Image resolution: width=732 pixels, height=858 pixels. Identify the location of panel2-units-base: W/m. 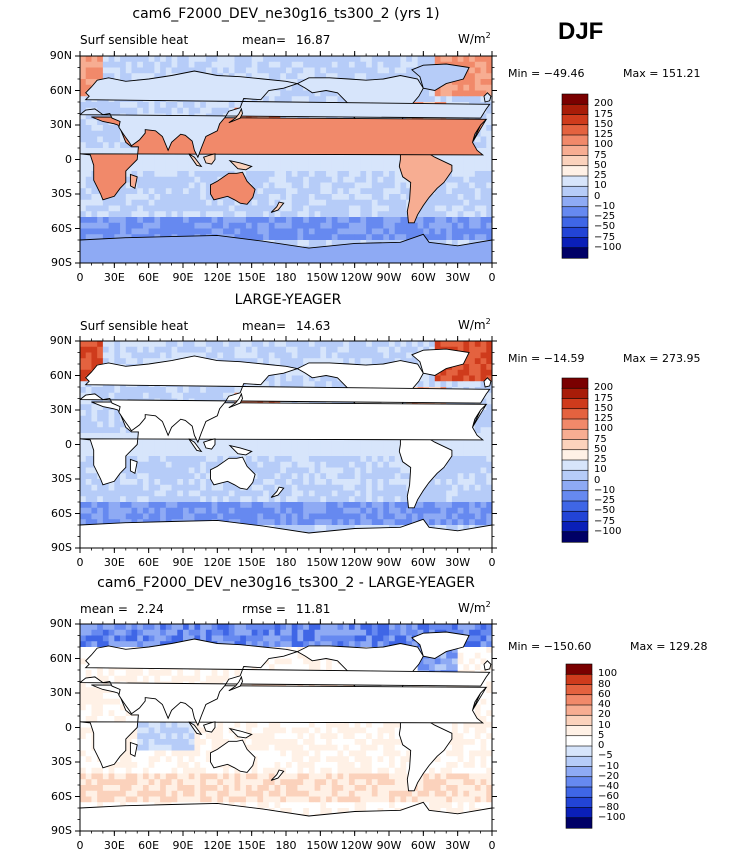
(472, 325).